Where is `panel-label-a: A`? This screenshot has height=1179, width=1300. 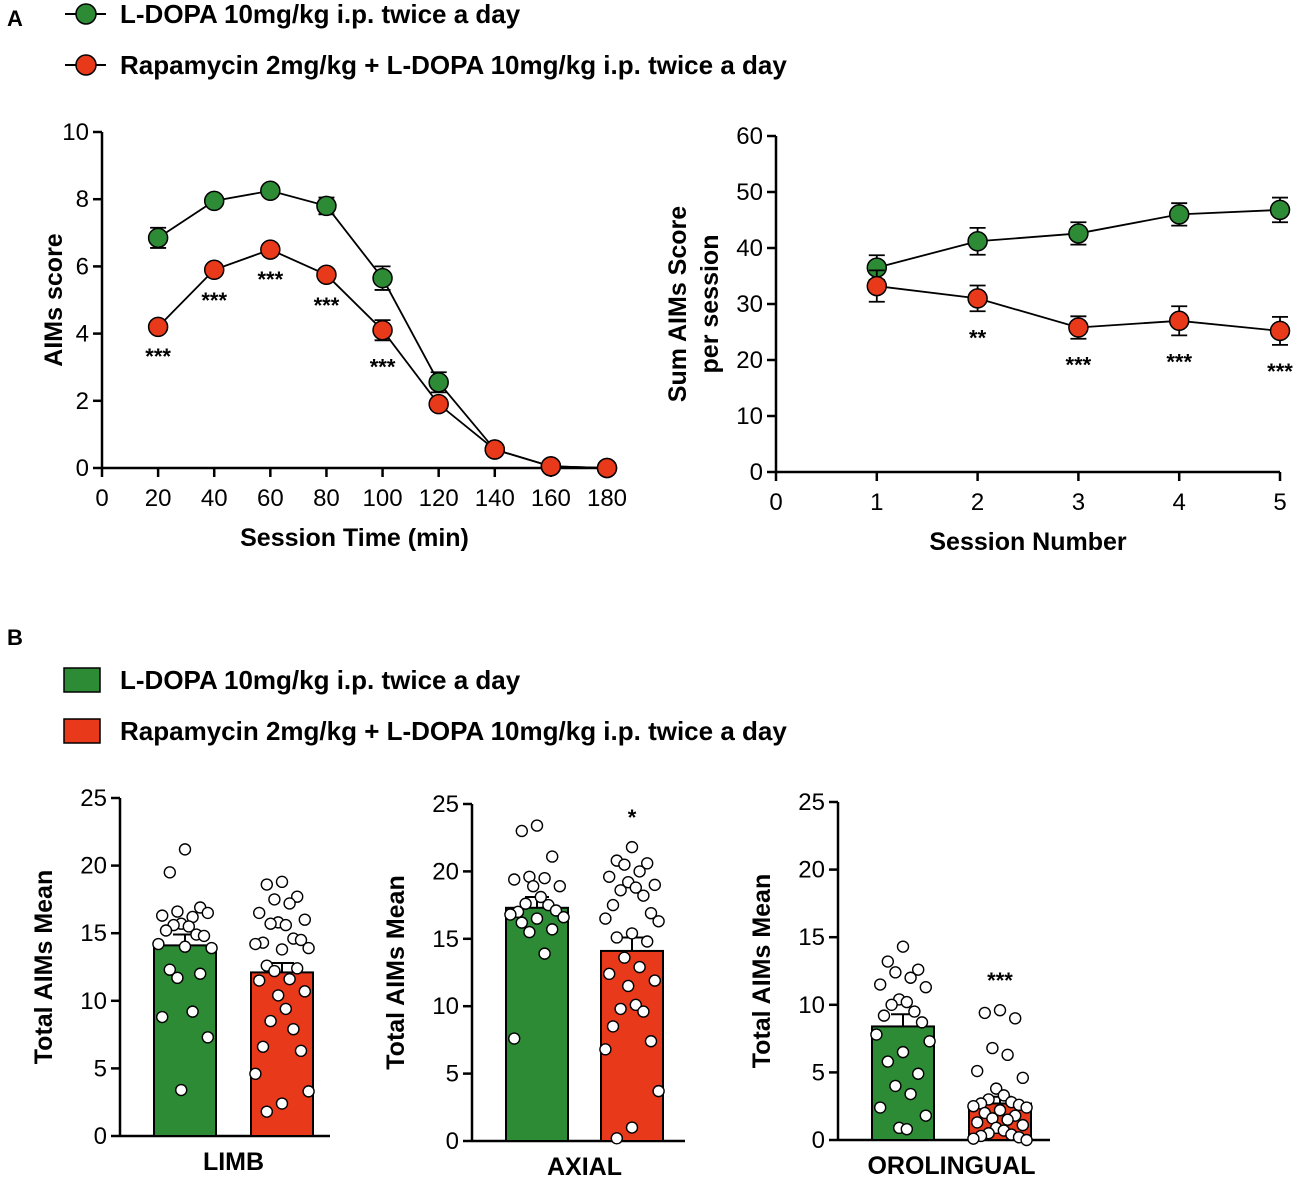
panel-label-a: A is located at coordinates (15, 18).